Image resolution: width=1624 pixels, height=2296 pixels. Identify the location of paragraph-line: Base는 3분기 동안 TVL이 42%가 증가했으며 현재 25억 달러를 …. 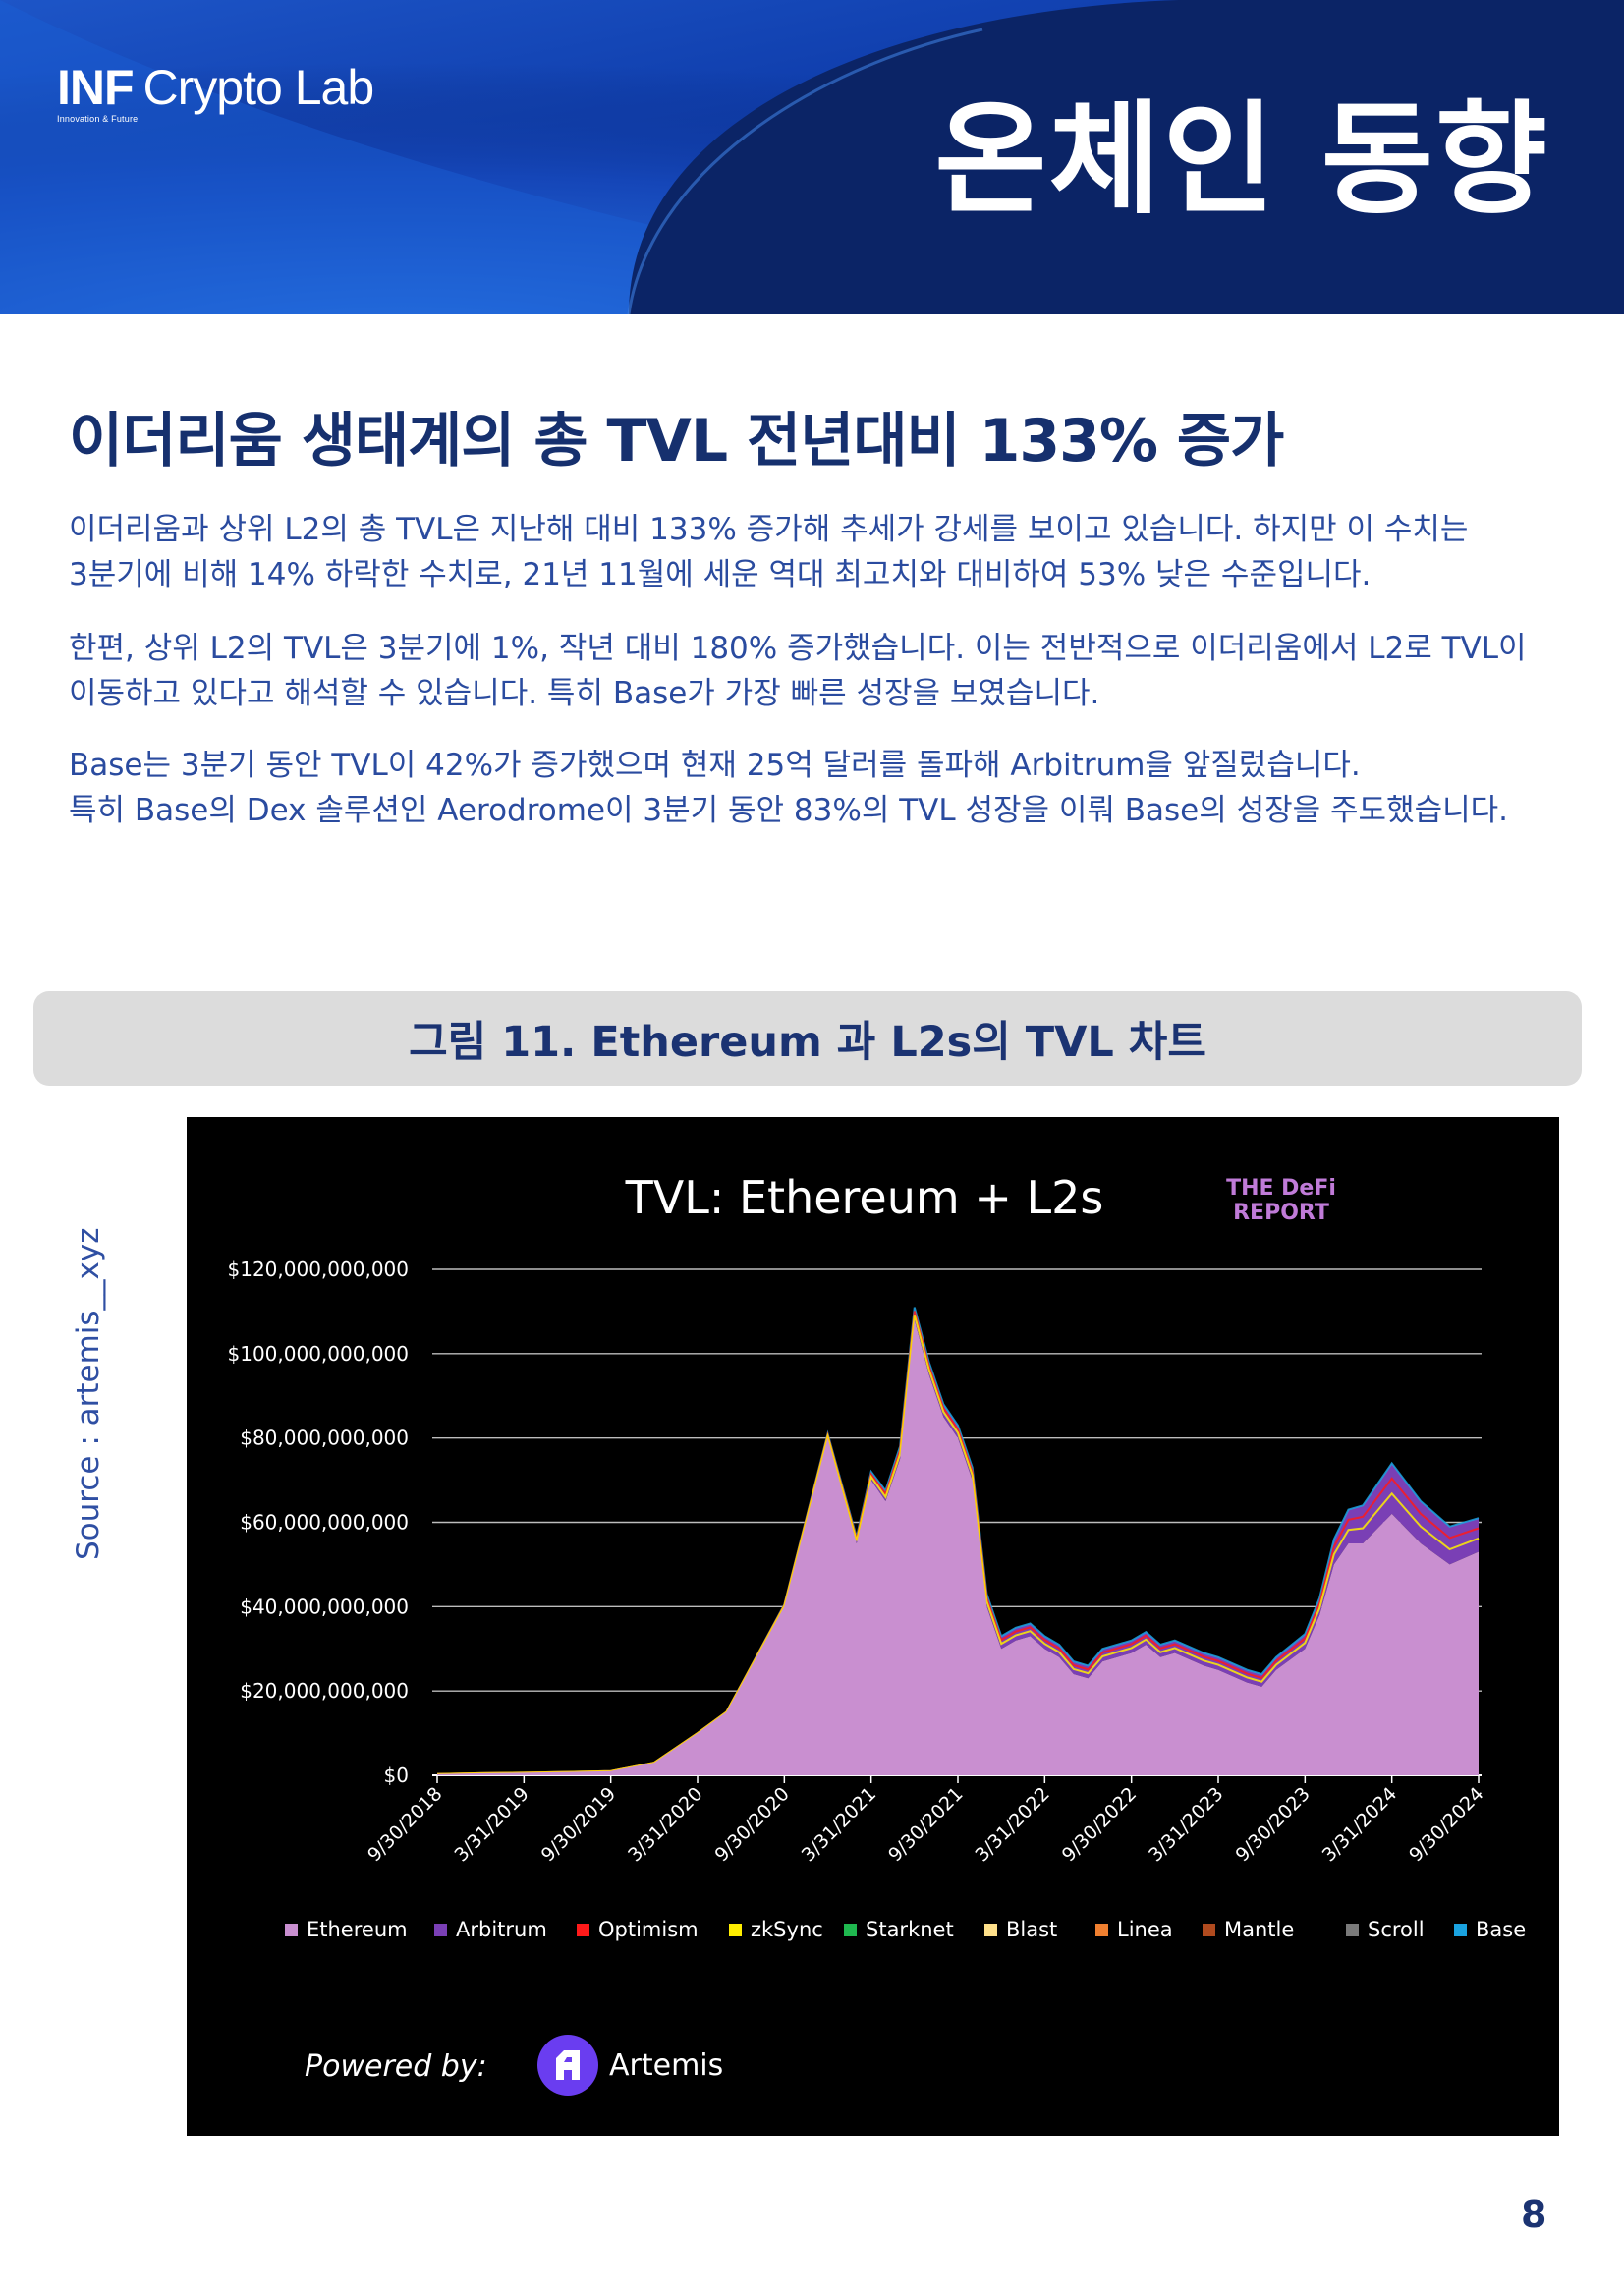
(715, 765).